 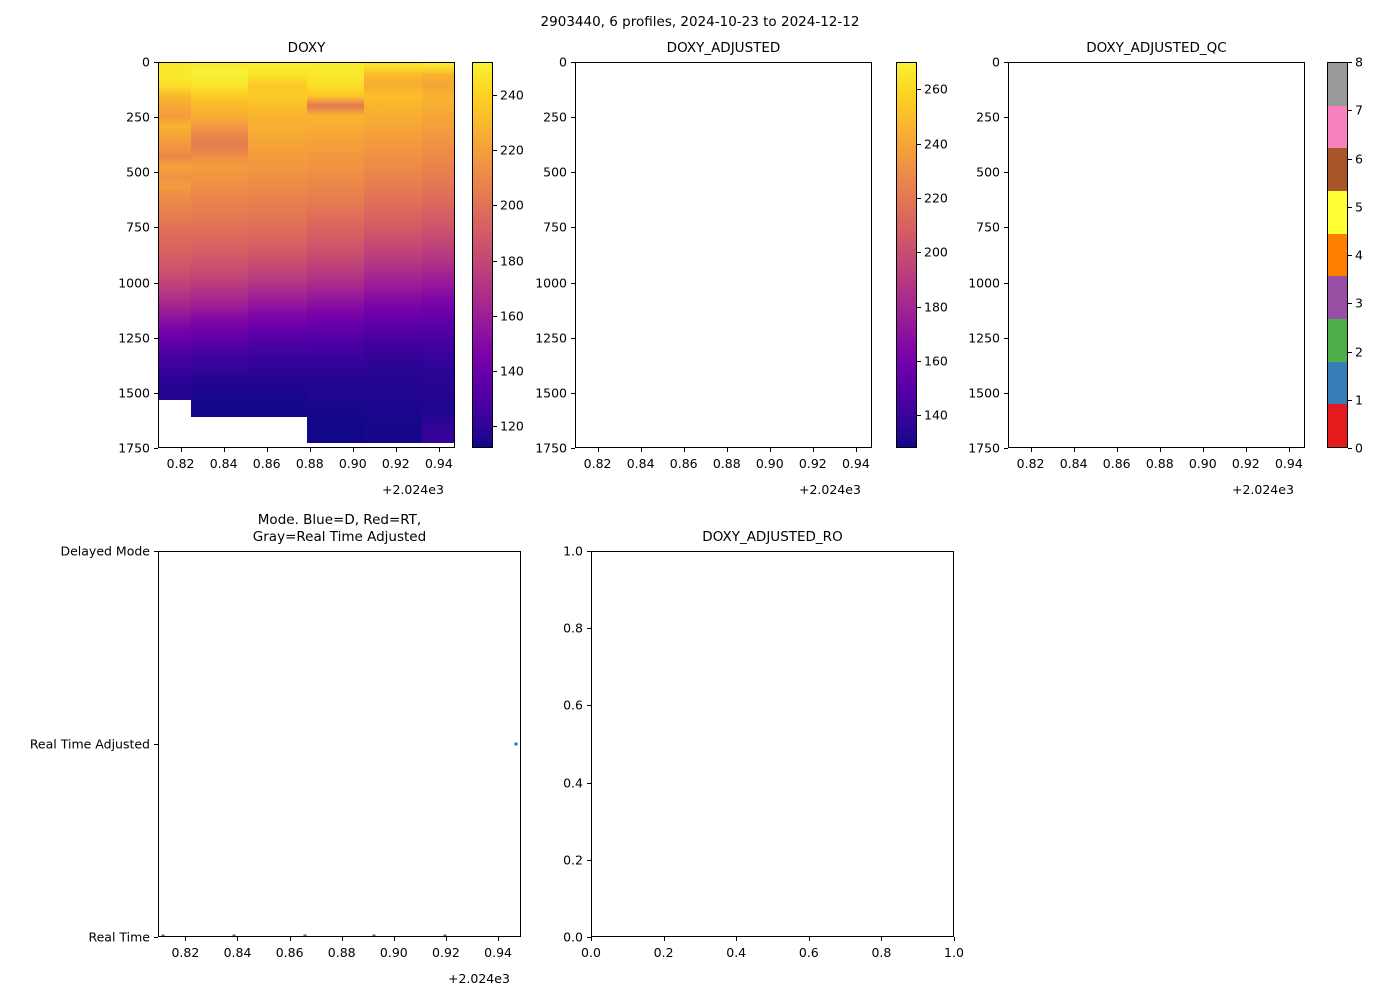 I want to click on cb-adj-ticklabel: 160, so click(x=936, y=361).